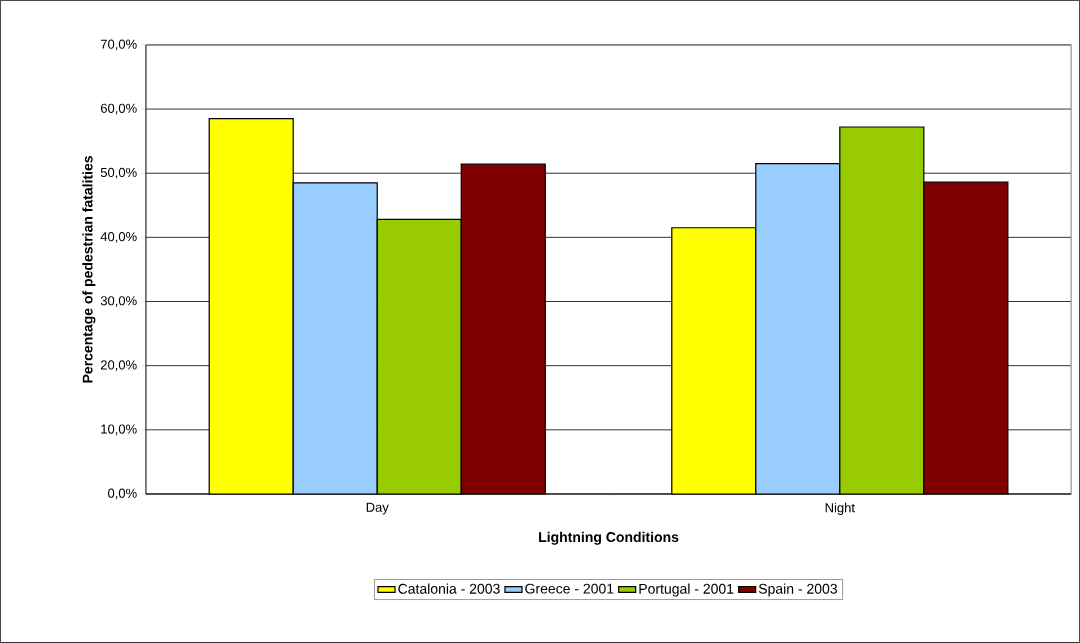 The width and height of the screenshot is (1080, 643). Describe the element at coordinates (118, 237) in the screenshot. I see `y-tick-label: 40,0%` at that location.